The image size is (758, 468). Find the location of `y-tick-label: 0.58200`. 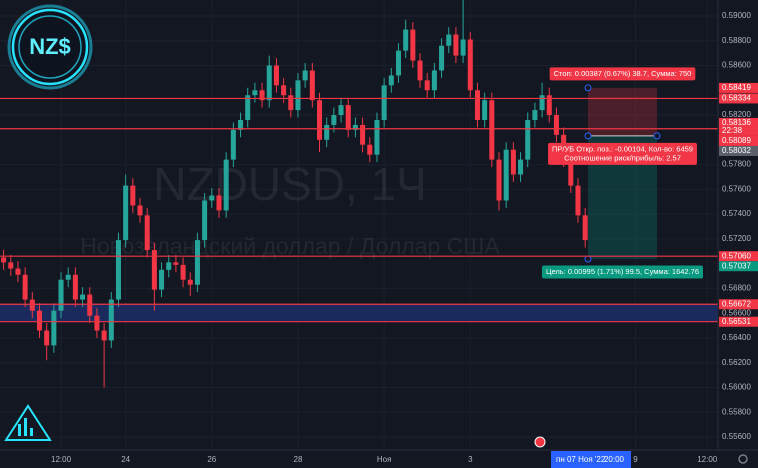

y-tick-label: 0.58200 is located at coordinates (736, 114).